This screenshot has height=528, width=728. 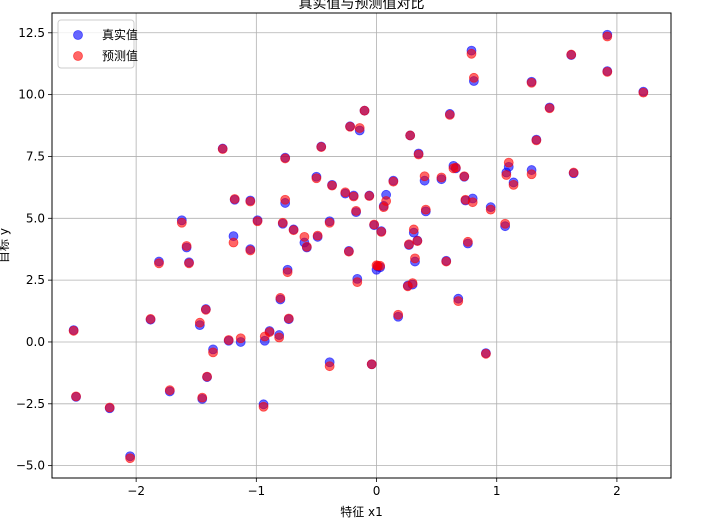 What do you see at coordinates (120, 55) in the screenshot?
I see `legend-label: 预测值` at bounding box center [120, 55].